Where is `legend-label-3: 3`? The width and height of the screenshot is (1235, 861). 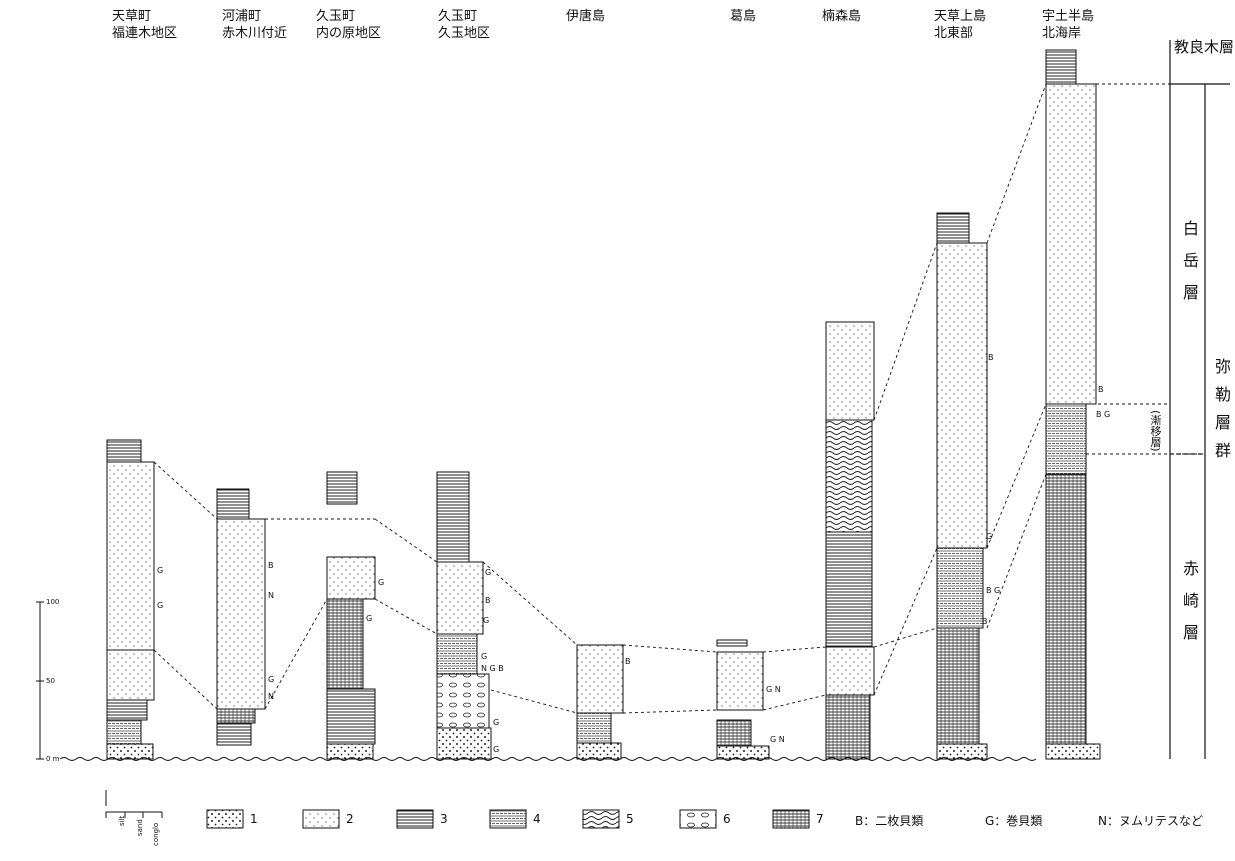 legend-label-3: 3 is located at coordinates (444, 819).